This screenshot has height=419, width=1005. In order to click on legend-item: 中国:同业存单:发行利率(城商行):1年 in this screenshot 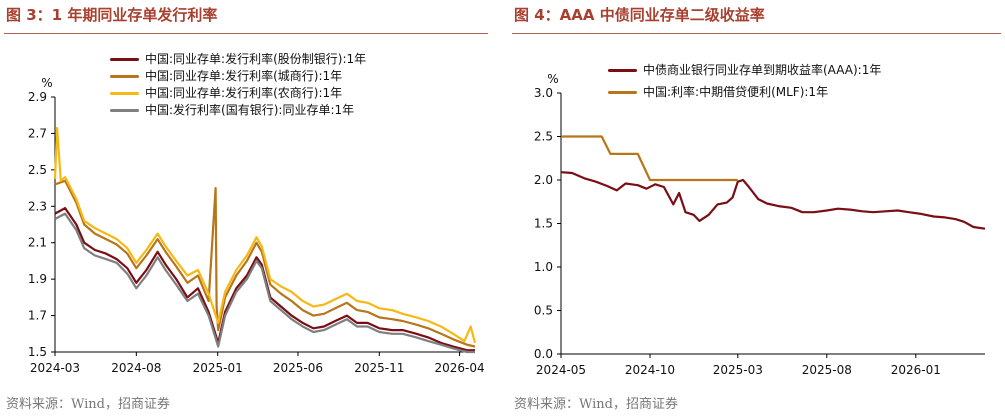, I will do `click(238, 76)`.